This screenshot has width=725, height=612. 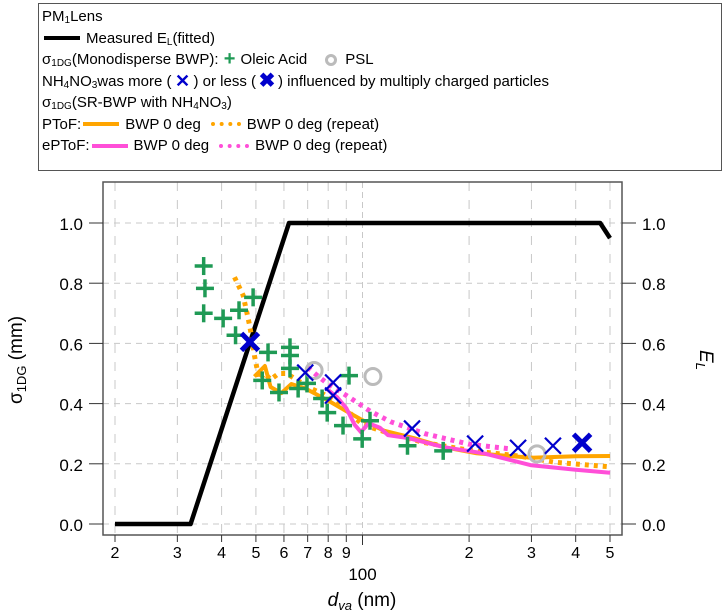 I want to click on legend-title-sub: 1, so click(x=67, y=20).